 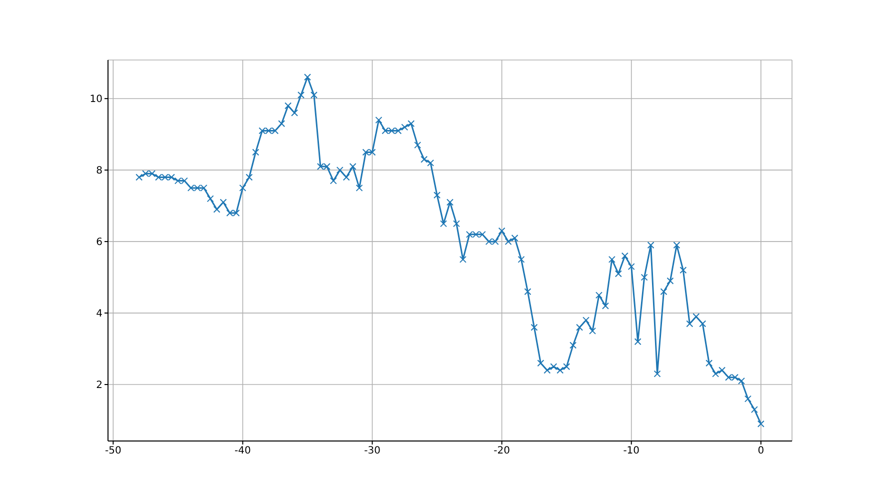 I want to click on y-tick-label: 6, so click(x=99, y=242).